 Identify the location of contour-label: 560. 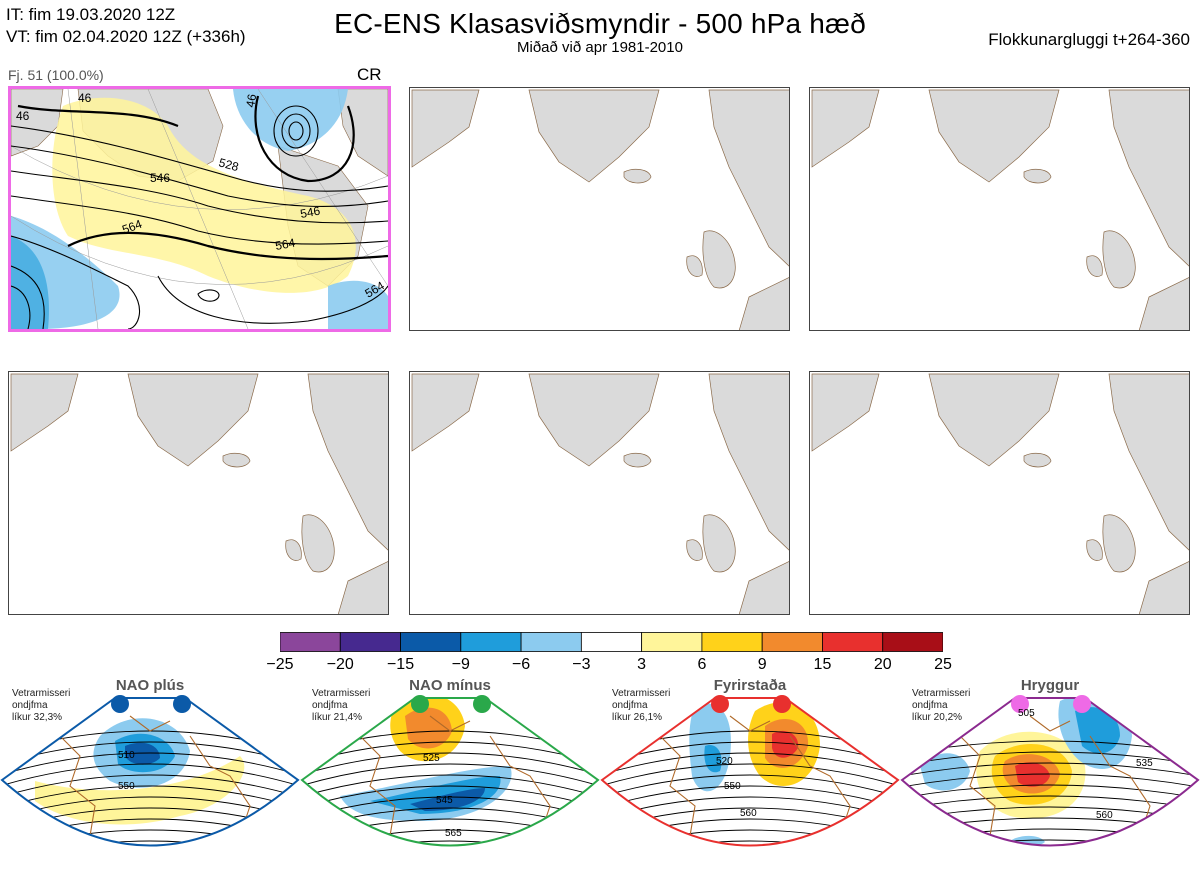
(748, 813).